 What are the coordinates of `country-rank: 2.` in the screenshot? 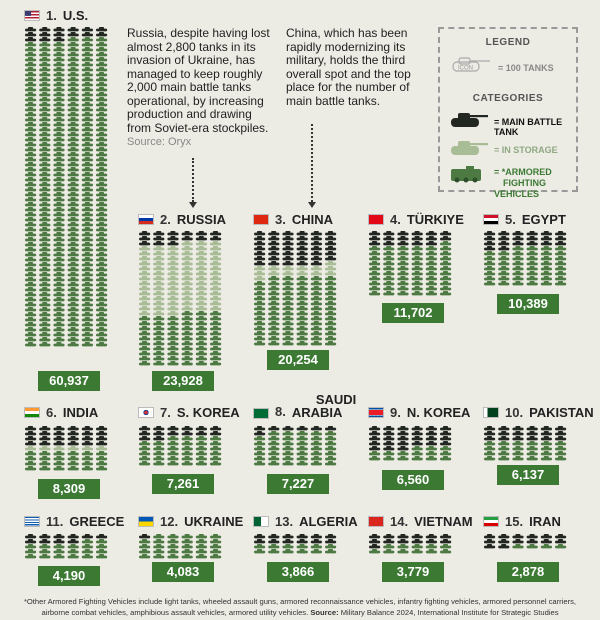 It's located at (165, 219).